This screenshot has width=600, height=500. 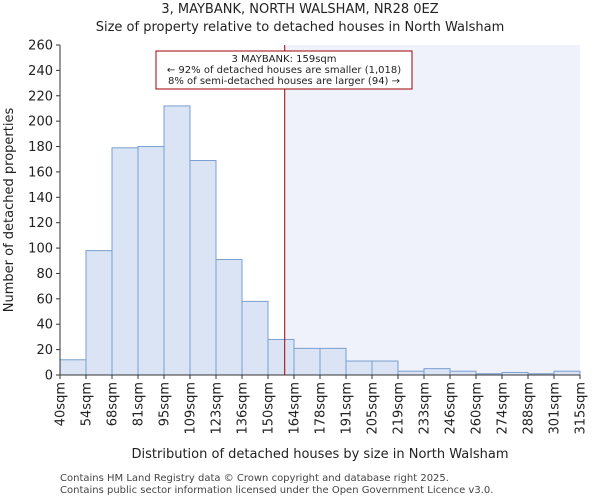 I want to click on y-tick-label: 0, so click(x=49, y=376).